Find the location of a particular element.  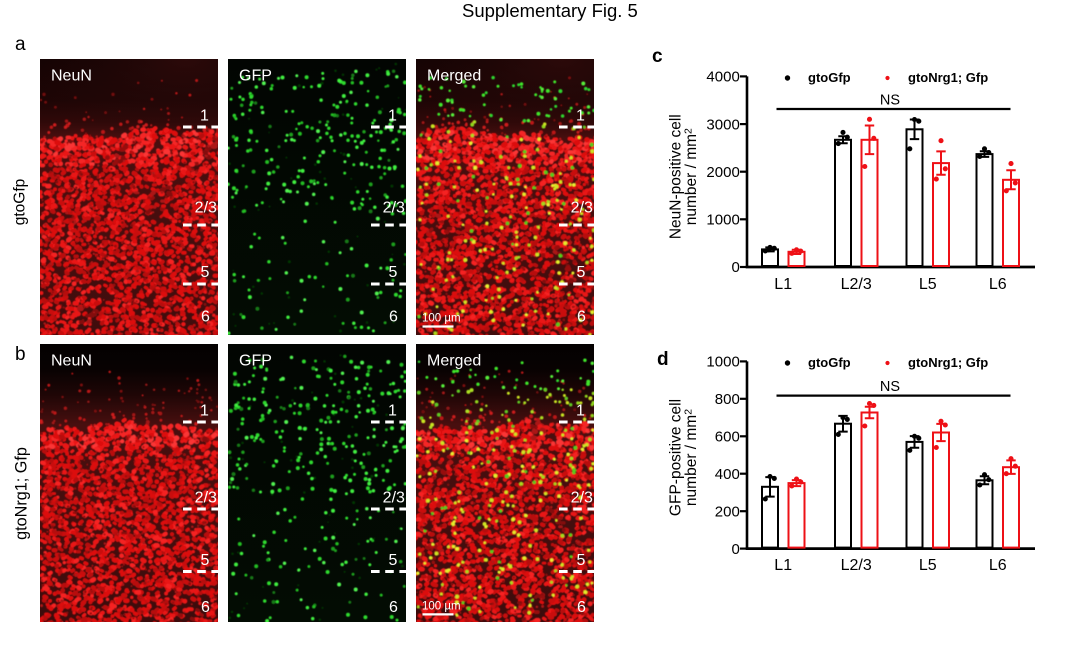

svg-text: 600 is located at coordinates (727, 437).